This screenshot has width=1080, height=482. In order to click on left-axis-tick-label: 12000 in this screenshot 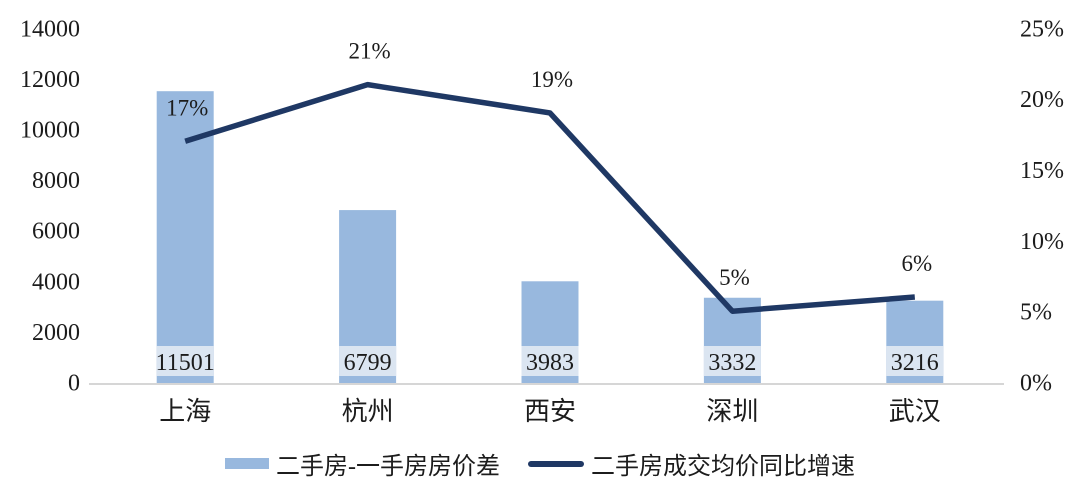, I will do `click(50, 80)`.